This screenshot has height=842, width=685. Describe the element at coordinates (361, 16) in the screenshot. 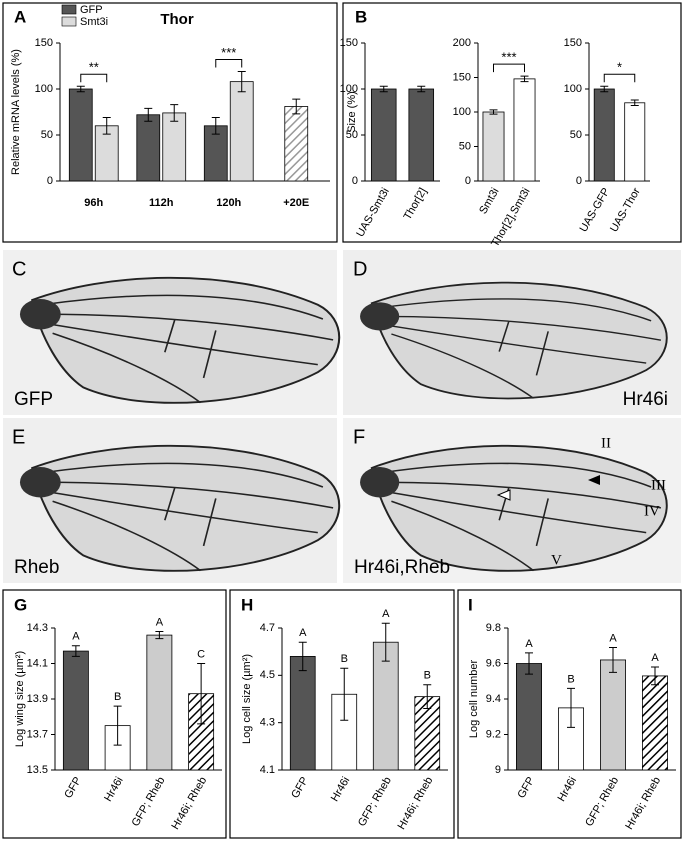

I see `panel-letter: B` at that location.